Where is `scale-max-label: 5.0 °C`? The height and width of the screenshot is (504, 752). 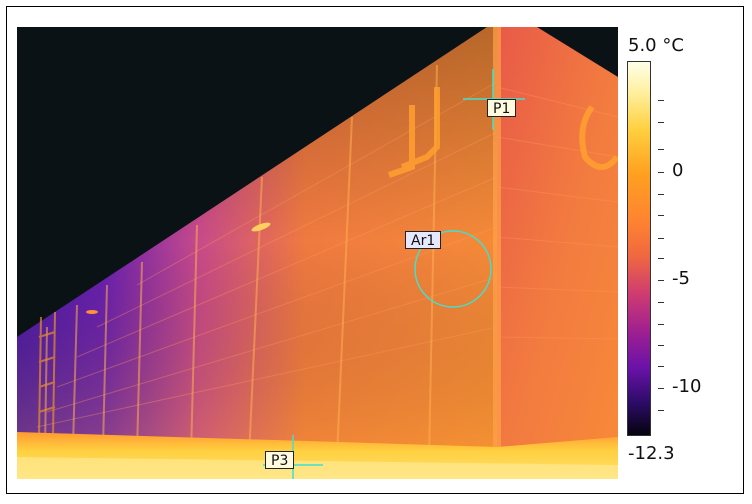 scale-max-label: 5.0 °C is located at coordinates (656, 45).